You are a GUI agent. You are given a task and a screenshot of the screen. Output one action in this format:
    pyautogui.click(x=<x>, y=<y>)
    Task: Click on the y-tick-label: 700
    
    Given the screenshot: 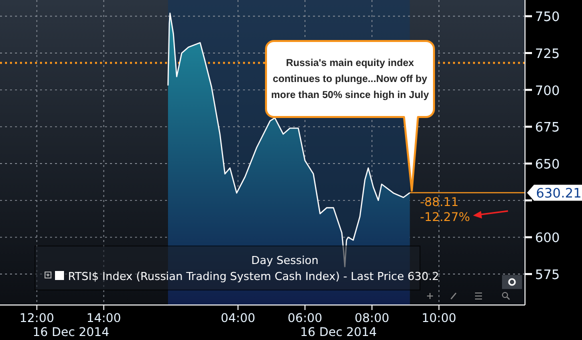 What is the action you would take?
    pyautogui.click(x=547, y=91)
    